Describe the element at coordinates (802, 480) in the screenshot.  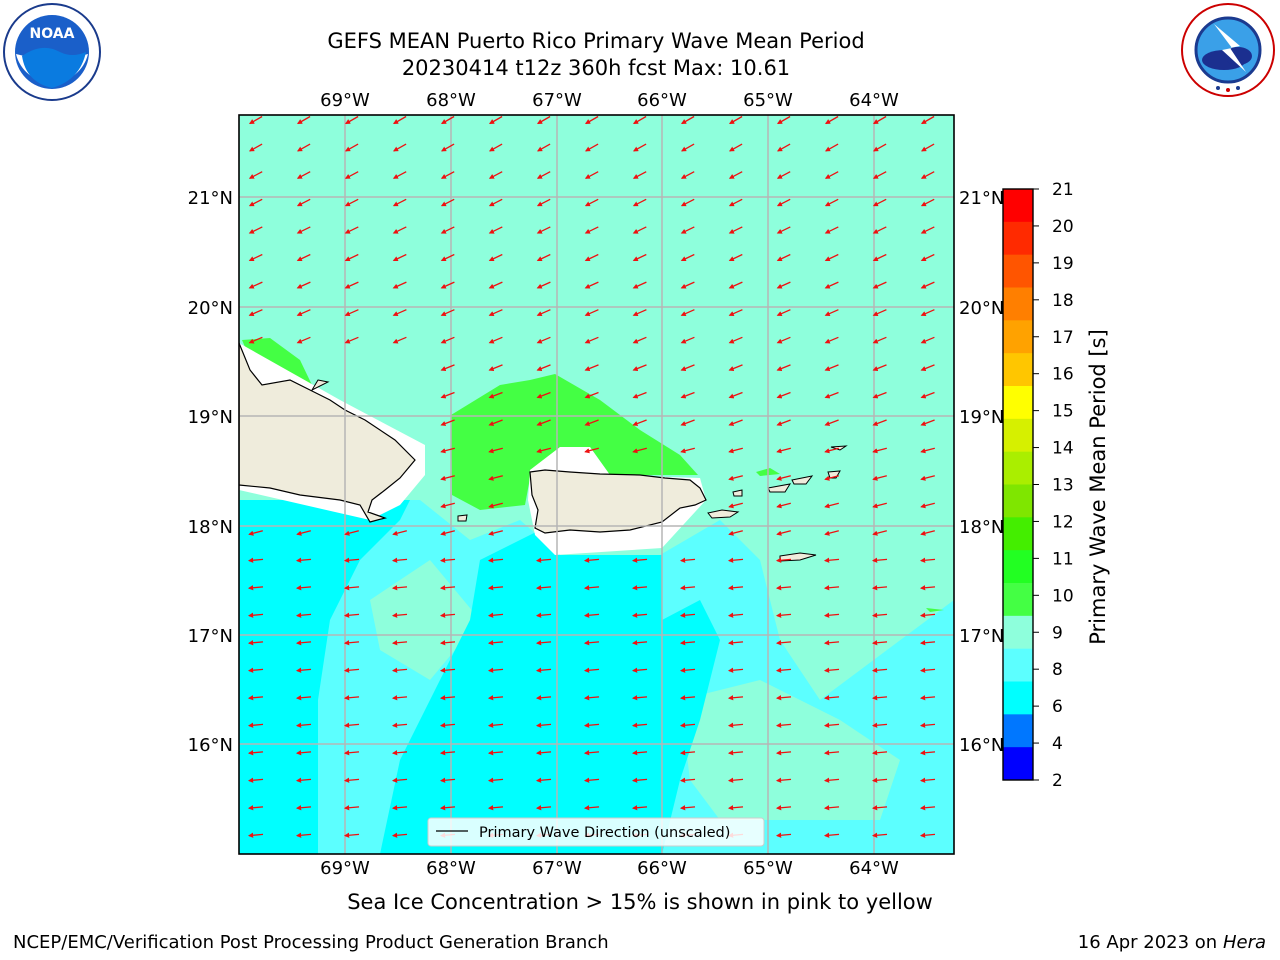
I see `land-tortola` at that location.